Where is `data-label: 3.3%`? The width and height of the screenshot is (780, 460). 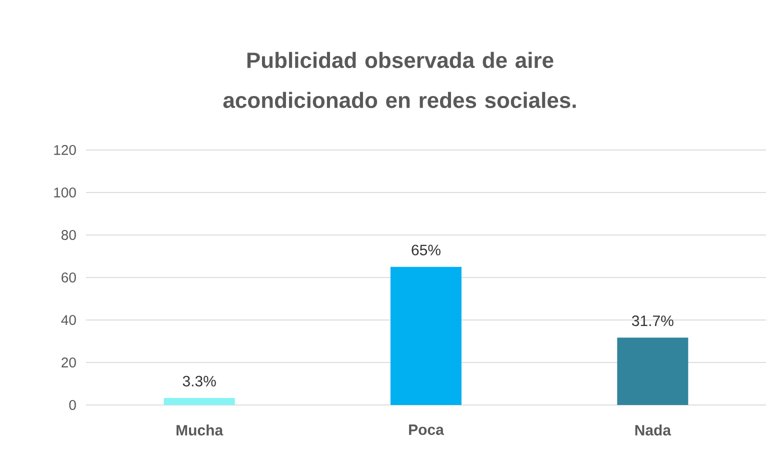 data-label: 3.3% is located at coordinates (199, 381).